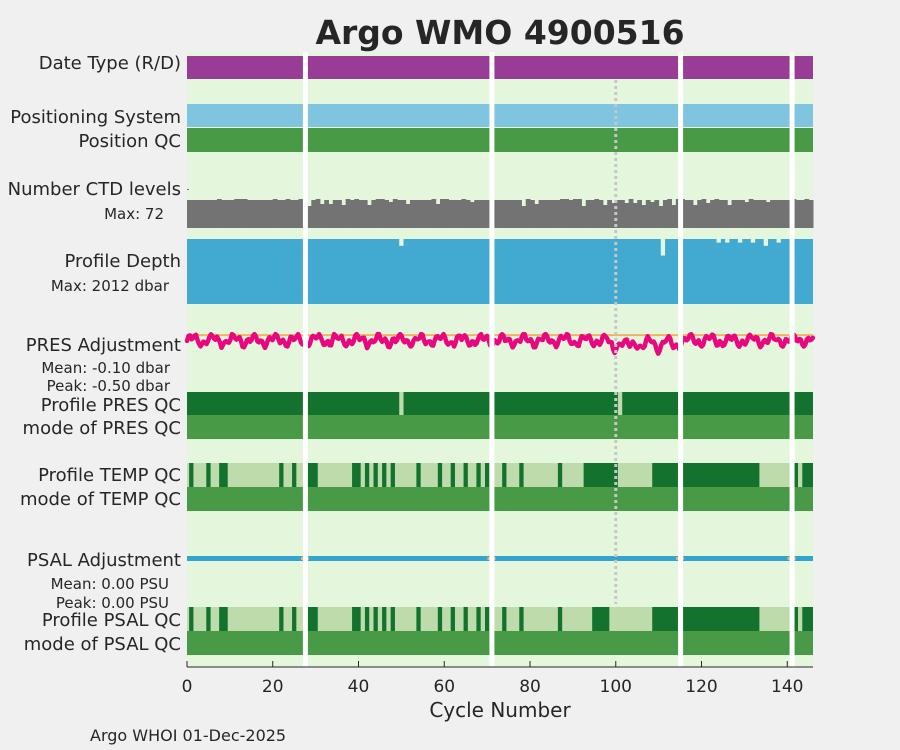 The width and height of the screenshot is (900, 750). Describe the element at coordinates (500, 115) in the screenshot. I see `positioning-system-band` at that location.